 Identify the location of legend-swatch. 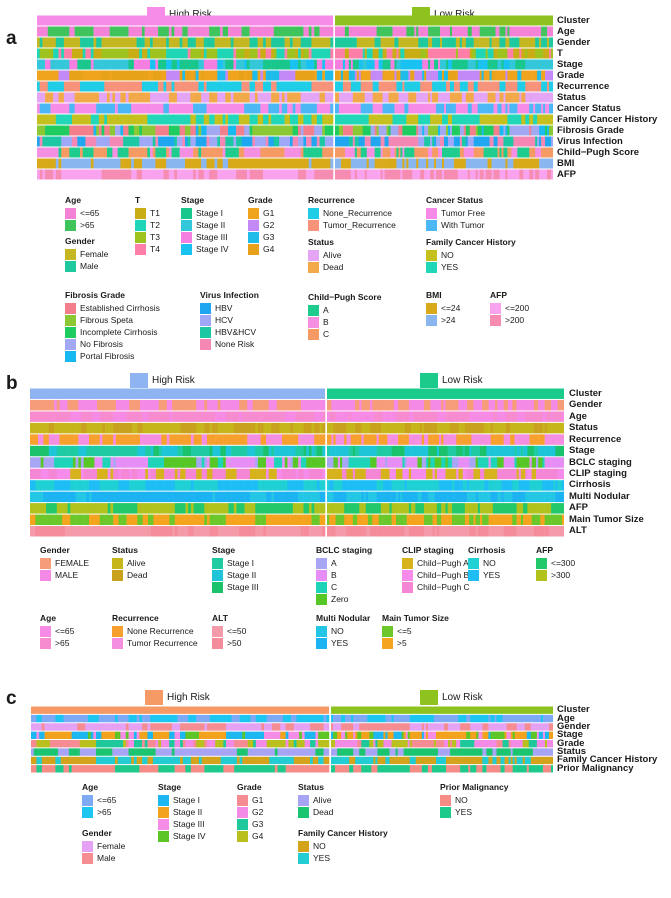
(205, 332).